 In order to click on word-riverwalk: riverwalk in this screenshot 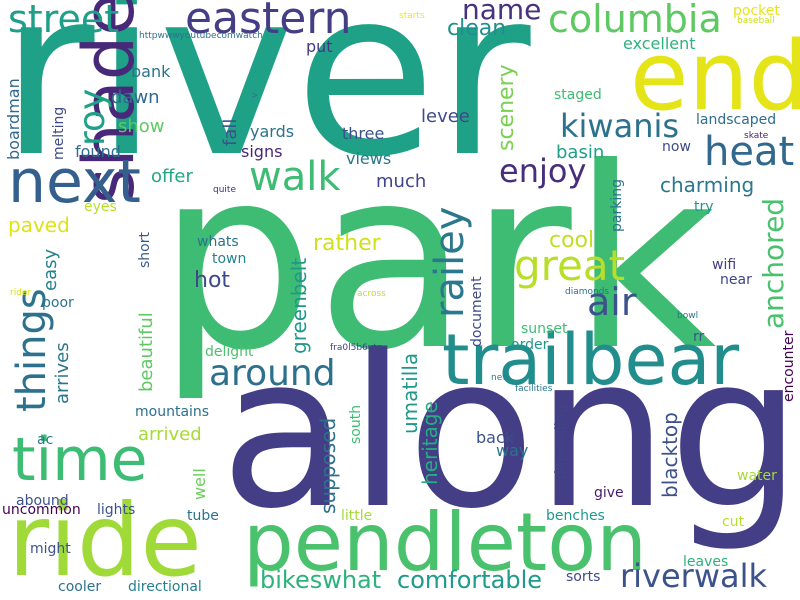, I will do `click(694, 576)`.